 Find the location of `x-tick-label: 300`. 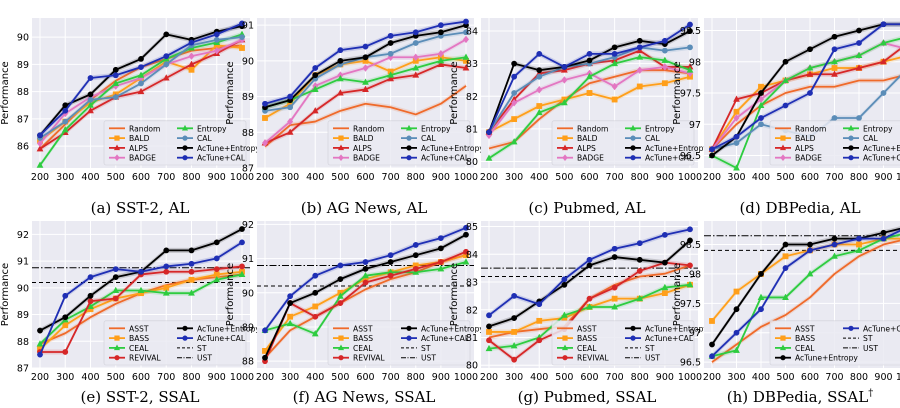

x-tick-label: 300 is located at coordinates (514, 177).